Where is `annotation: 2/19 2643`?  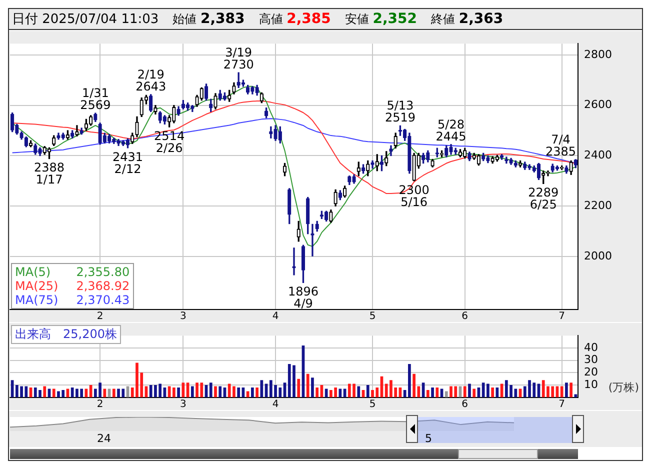
annotation: 2/19 2643 is located at coordinates (151, 80).